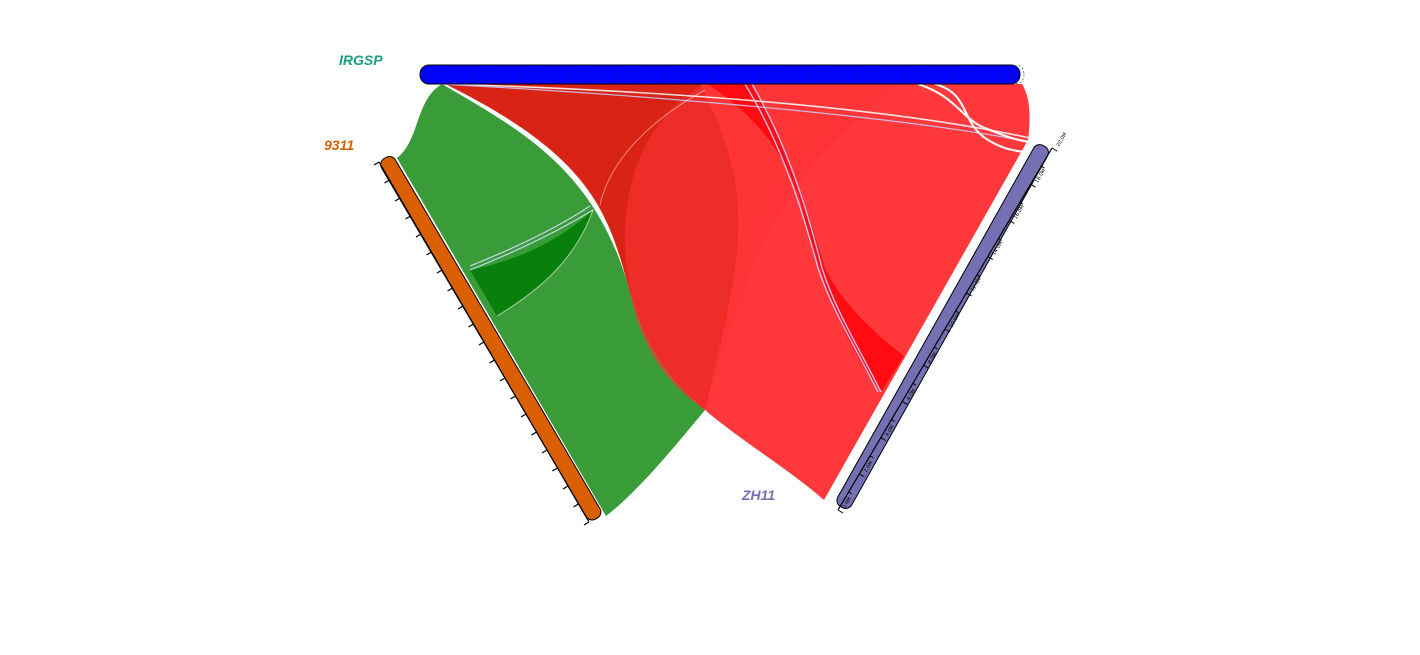 This screenshot has width=1420, height=655. Describe the element at coordinates (847, 503) in the screenshot. I see `zh11-tick-label: 0.0M` at that location.